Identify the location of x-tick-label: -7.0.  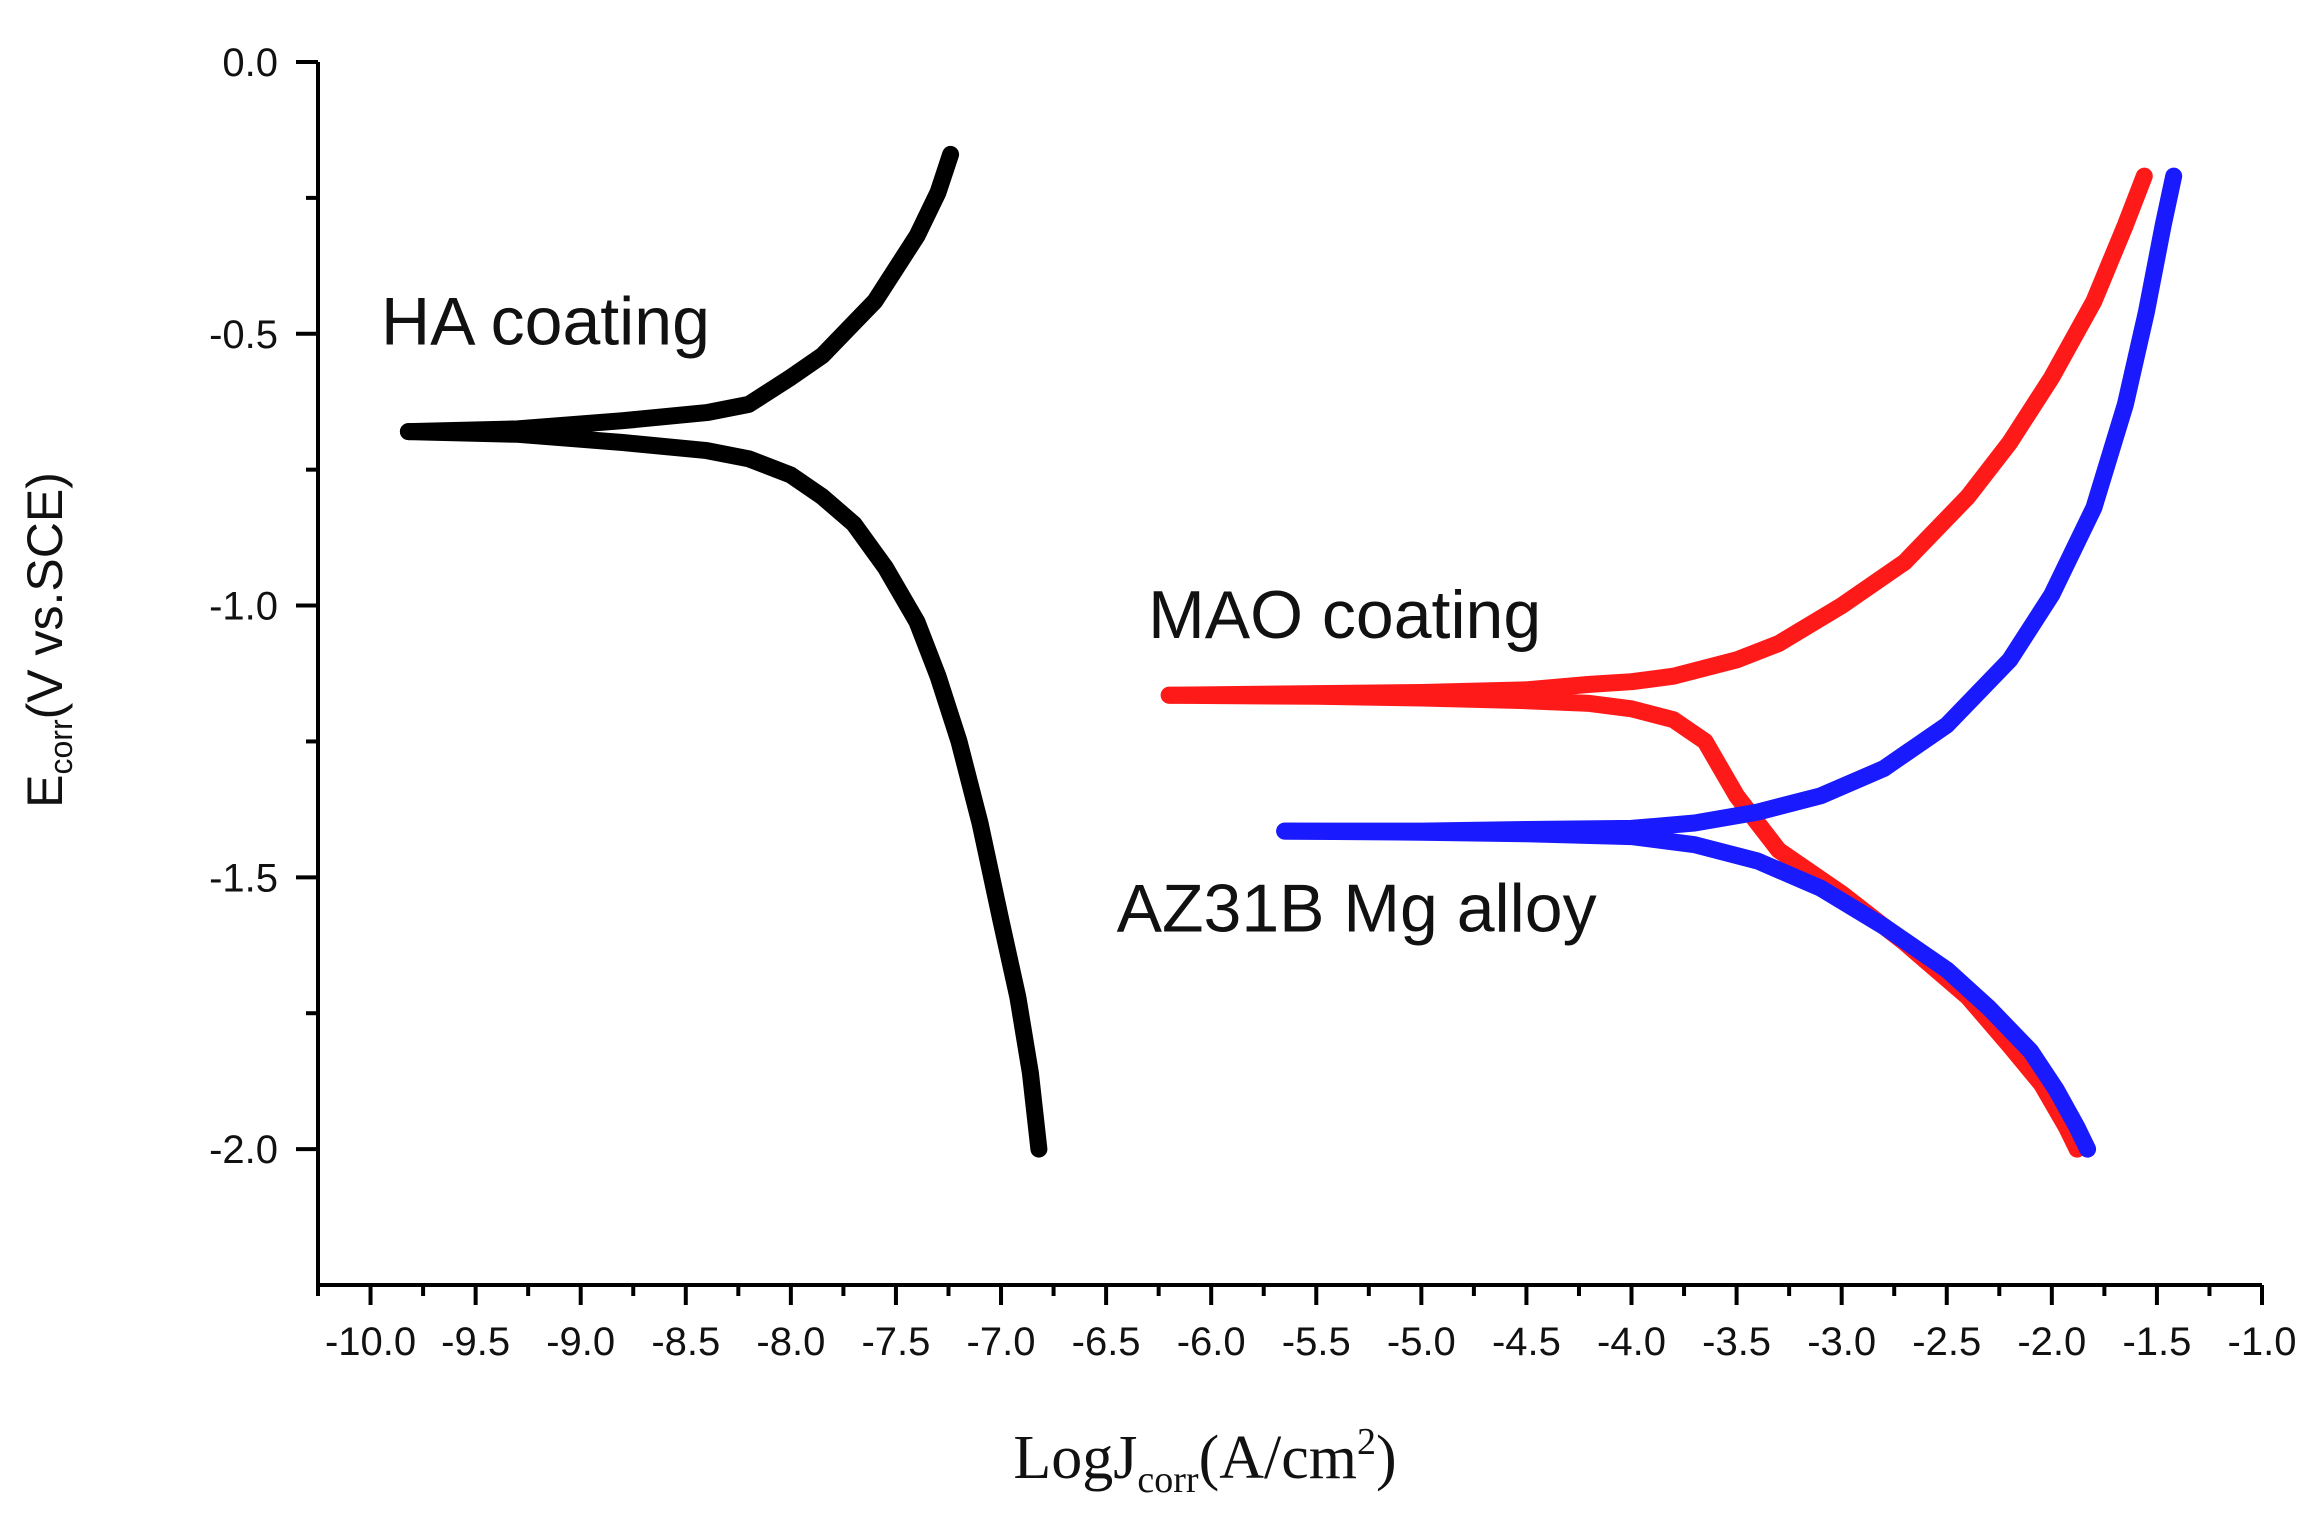
(1001, 1342).